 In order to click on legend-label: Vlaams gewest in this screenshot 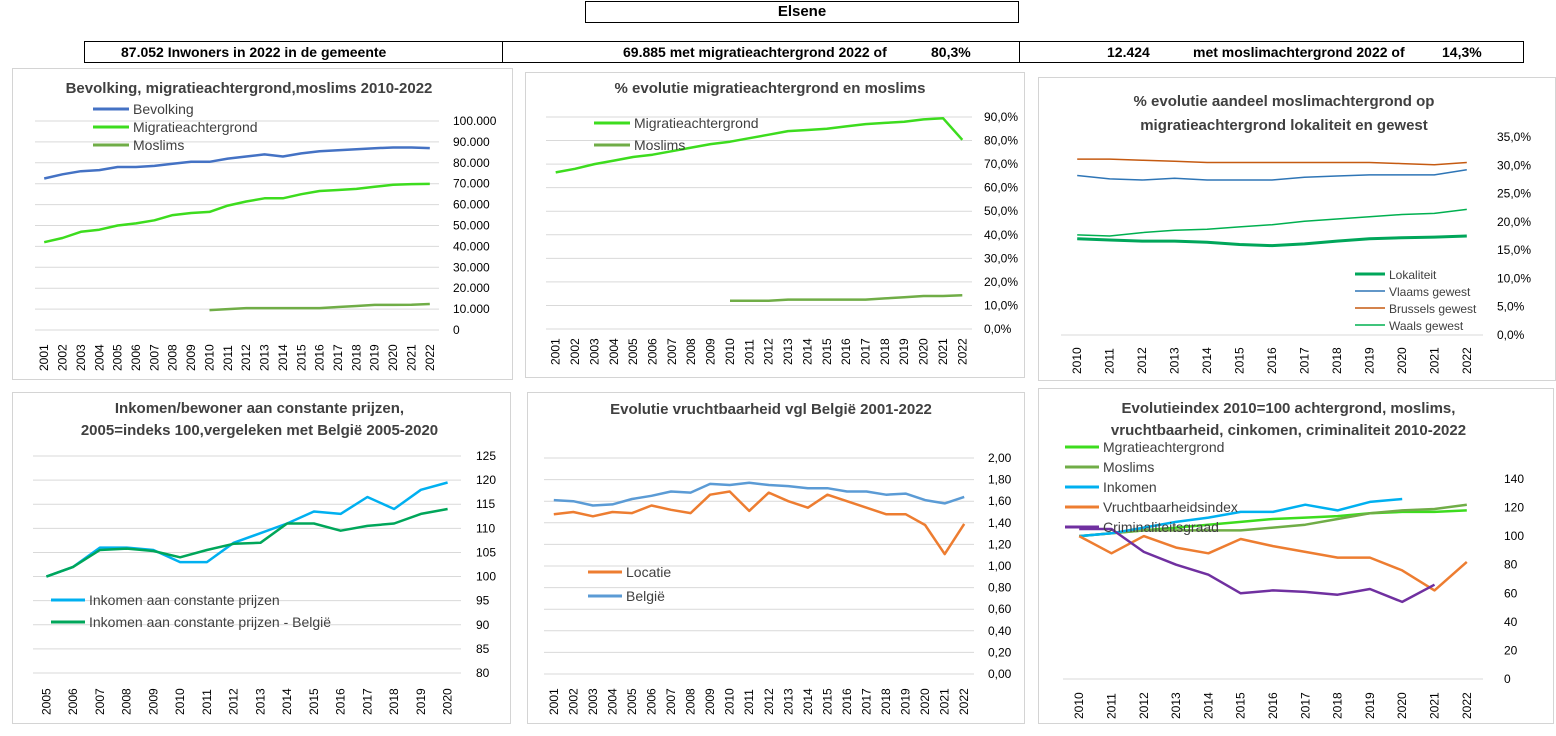, I will do `click(1430, 292)`.